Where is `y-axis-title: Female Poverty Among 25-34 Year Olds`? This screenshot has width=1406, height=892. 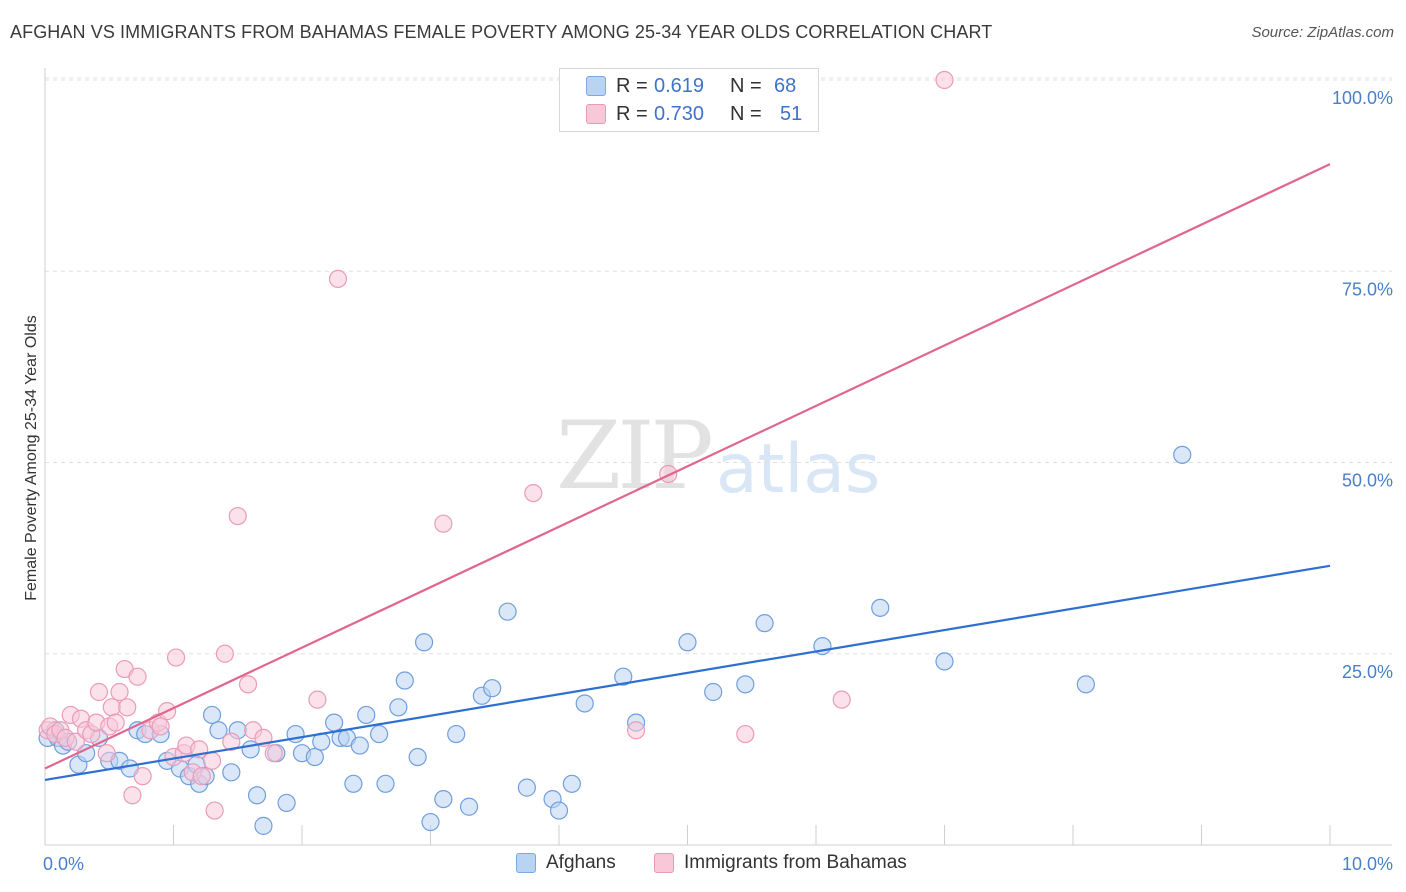 y-axis-title: Female Poverty Among 25-34 Year Olds is located at coordinates (31, 458).